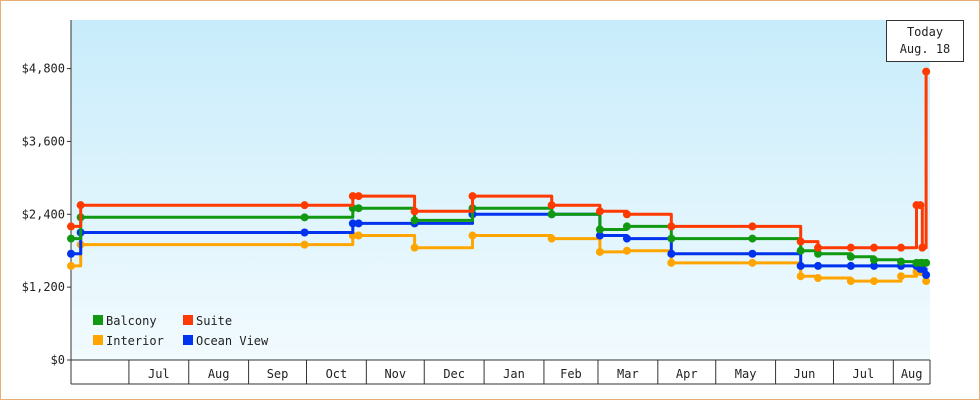 The height and width of the screenshot is (400, 980). What do you see at coordinates (337, 374) in the screenshot?
I see `x-tick-label: Oct` at bounding box center [337, 374].